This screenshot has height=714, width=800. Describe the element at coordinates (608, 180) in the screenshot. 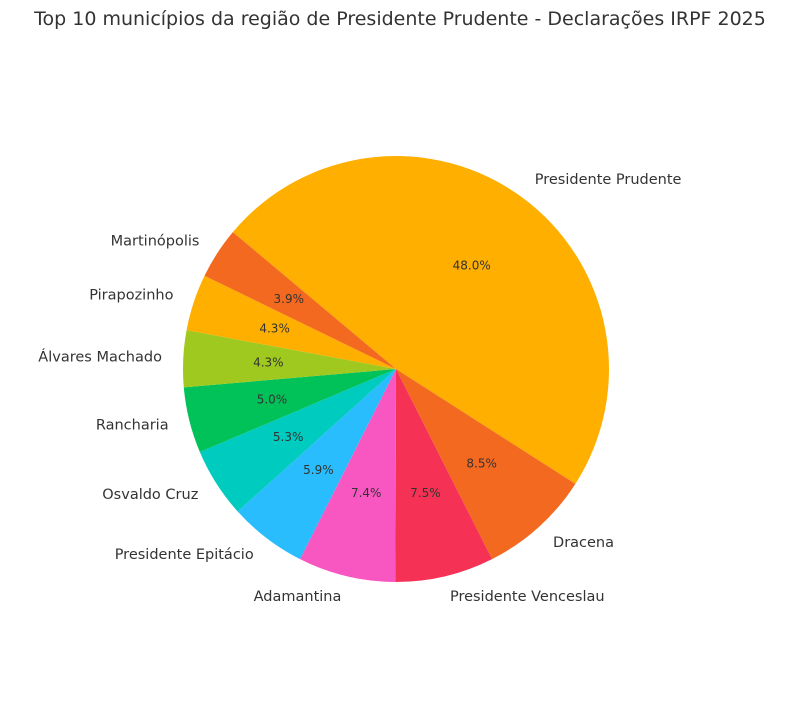

I see `slice-label: Presidente Prudente` at that location.